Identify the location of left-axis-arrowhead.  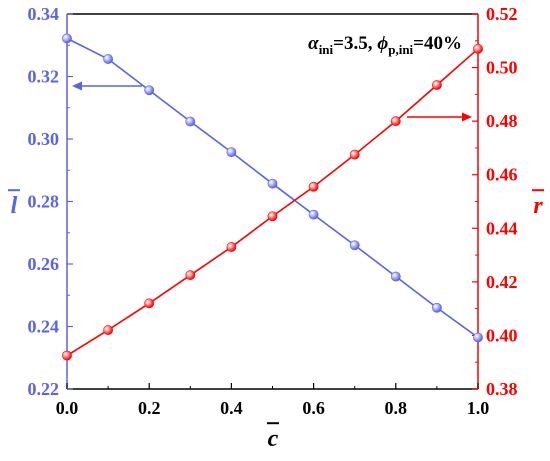
(77, 86).